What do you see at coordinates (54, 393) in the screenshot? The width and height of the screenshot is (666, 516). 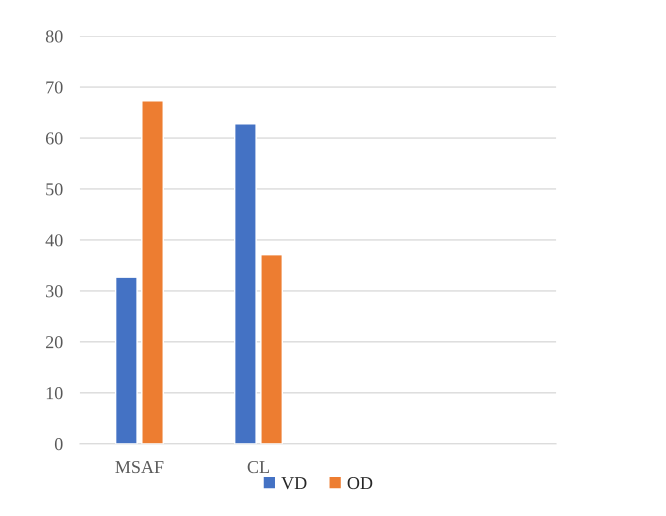 I see `y-tick-label: 10` at bounding box center [54, 393].